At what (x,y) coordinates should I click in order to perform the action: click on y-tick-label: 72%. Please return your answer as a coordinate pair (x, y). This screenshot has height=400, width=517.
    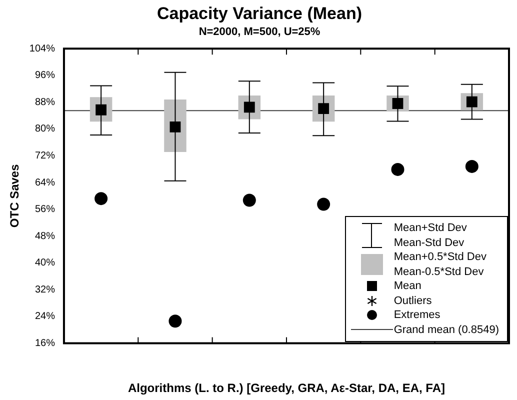
    Looking at the image, I should click on (45, 156).